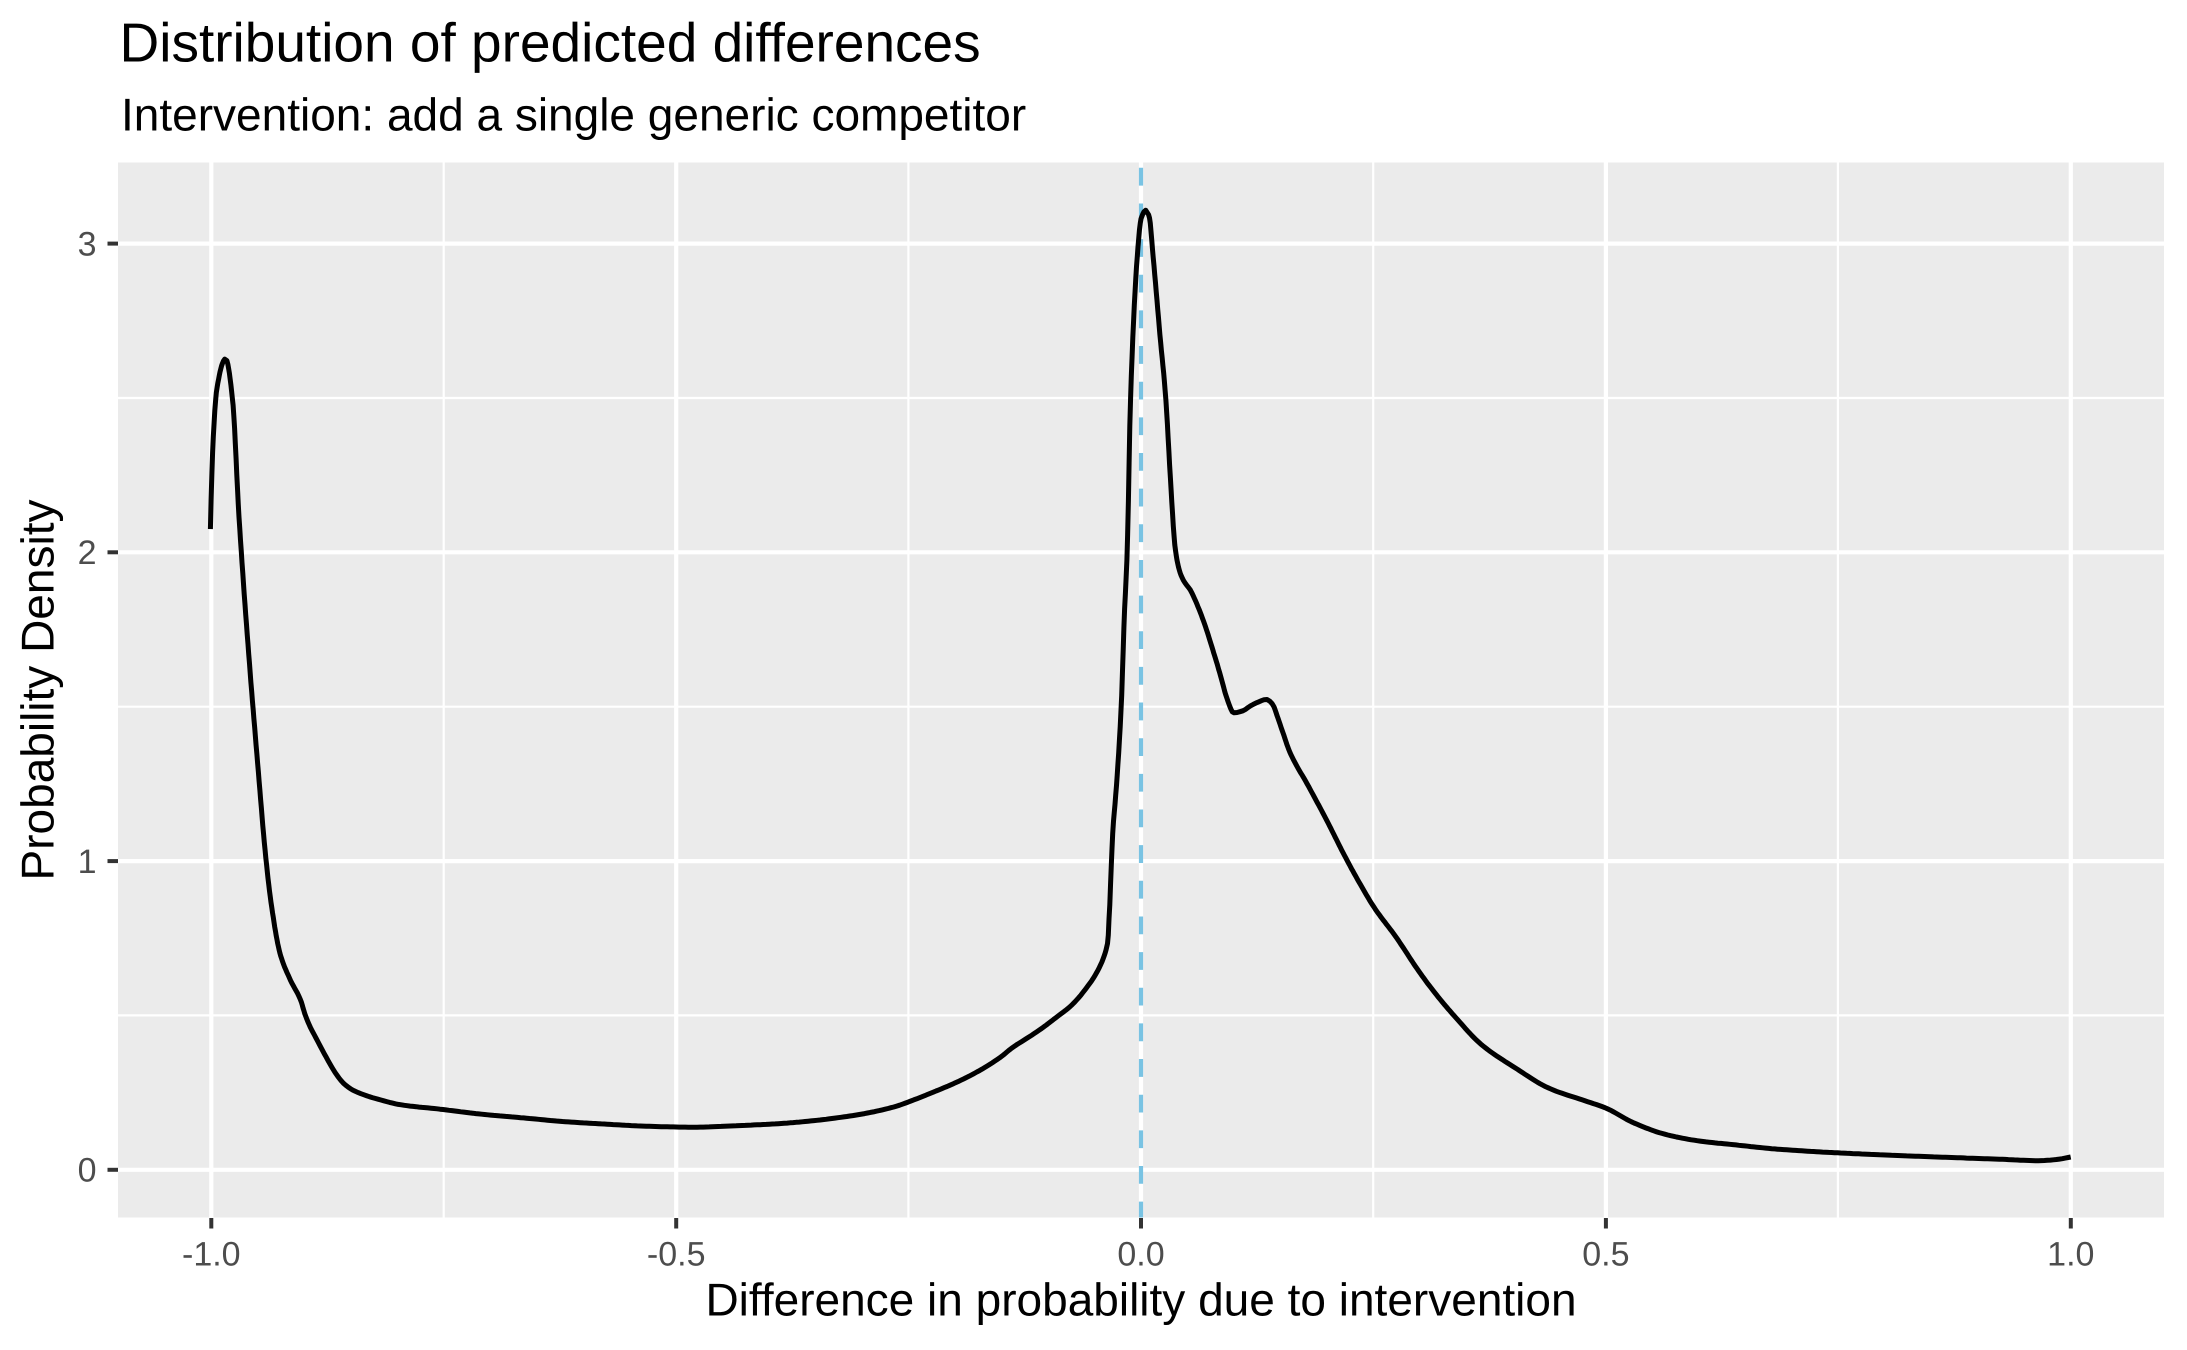 The image size is (2187, 1350). I want to click on svg-text: 0.5, so click(1605, 1254).